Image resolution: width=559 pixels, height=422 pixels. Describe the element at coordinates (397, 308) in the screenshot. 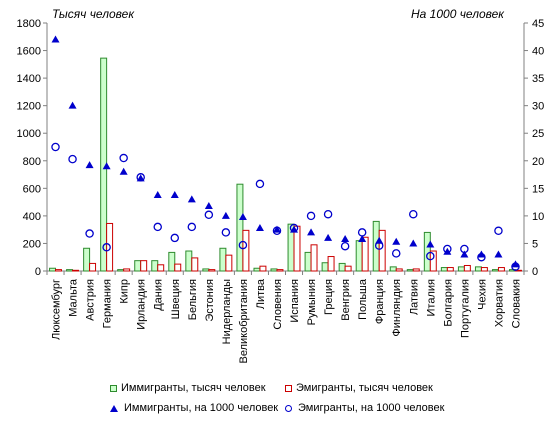

I see `x-category-label: Финляндия` at that location.